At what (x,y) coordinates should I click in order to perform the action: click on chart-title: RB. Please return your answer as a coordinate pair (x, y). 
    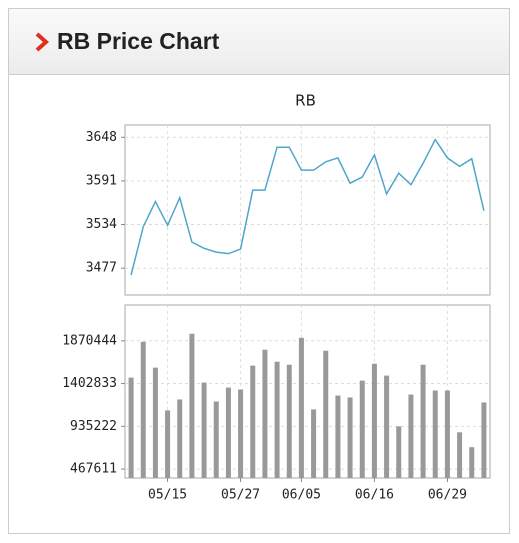
    Looking at the image, I should click on (305, 101).